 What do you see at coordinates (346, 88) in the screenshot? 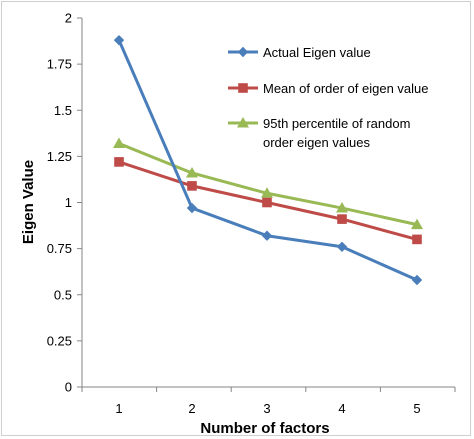
I see `legend-label: Mean of order of eigen value` at bounding box center [346, 88].